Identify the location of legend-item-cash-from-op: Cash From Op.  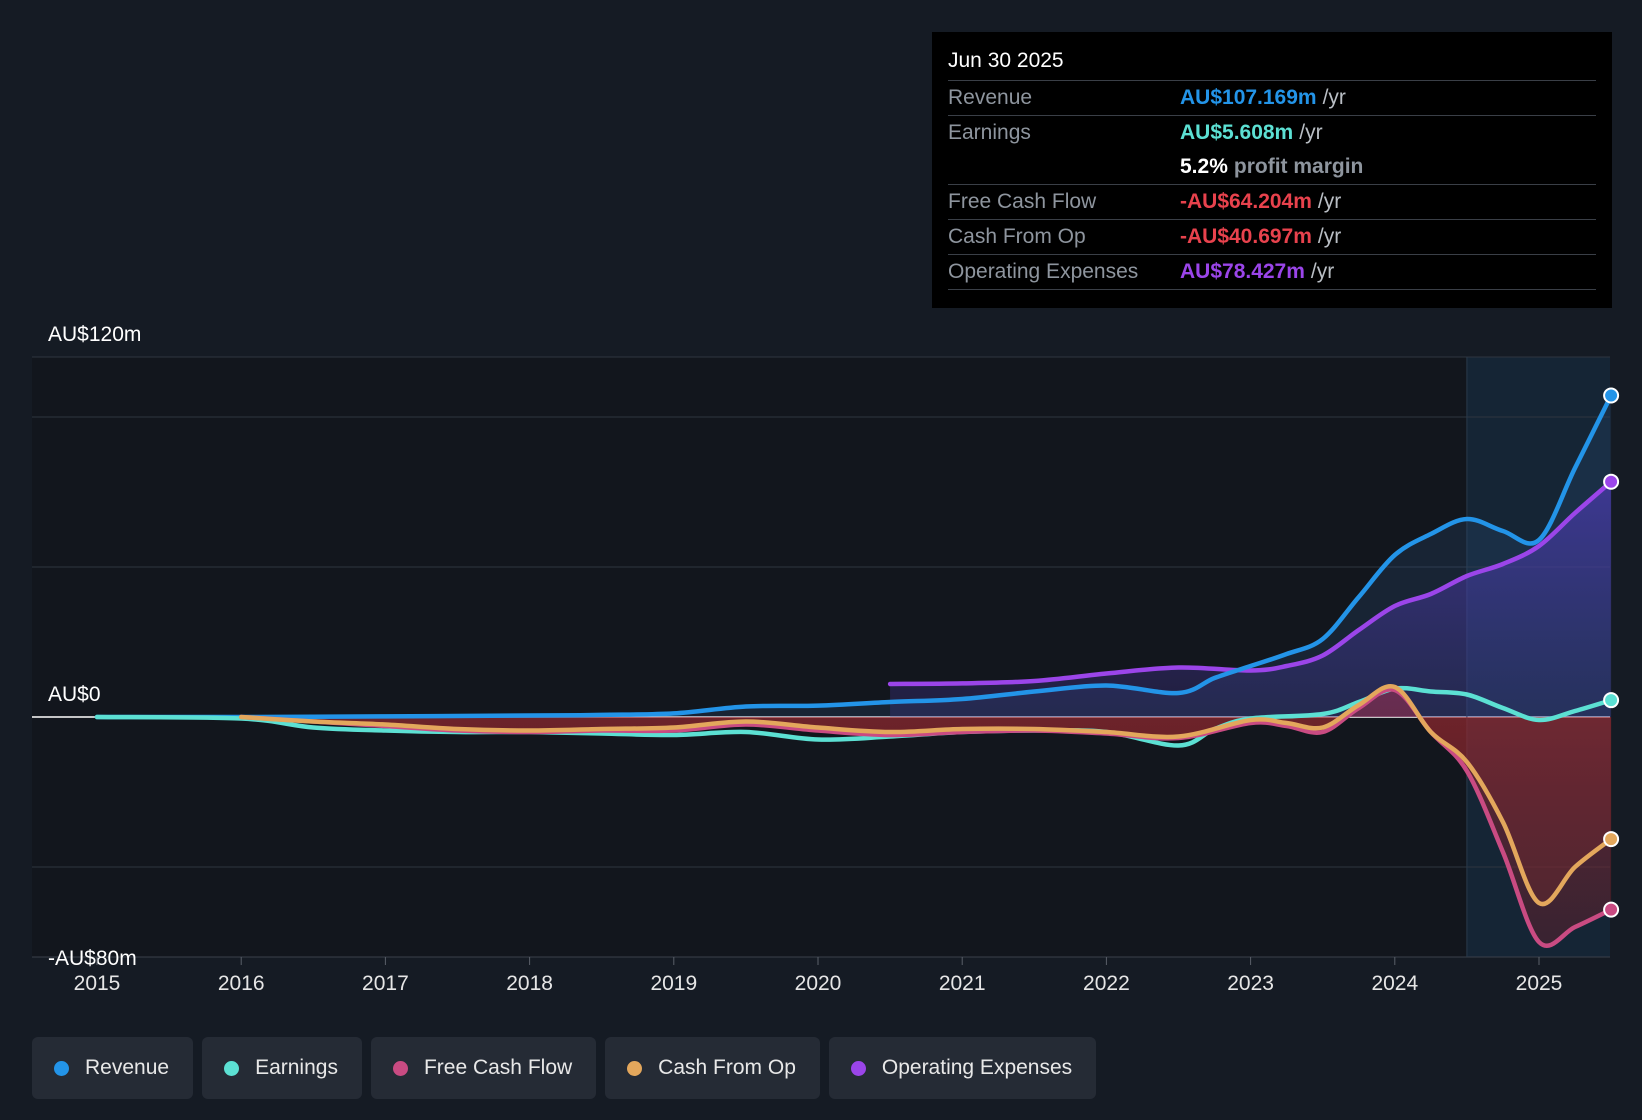
(712, 1068).